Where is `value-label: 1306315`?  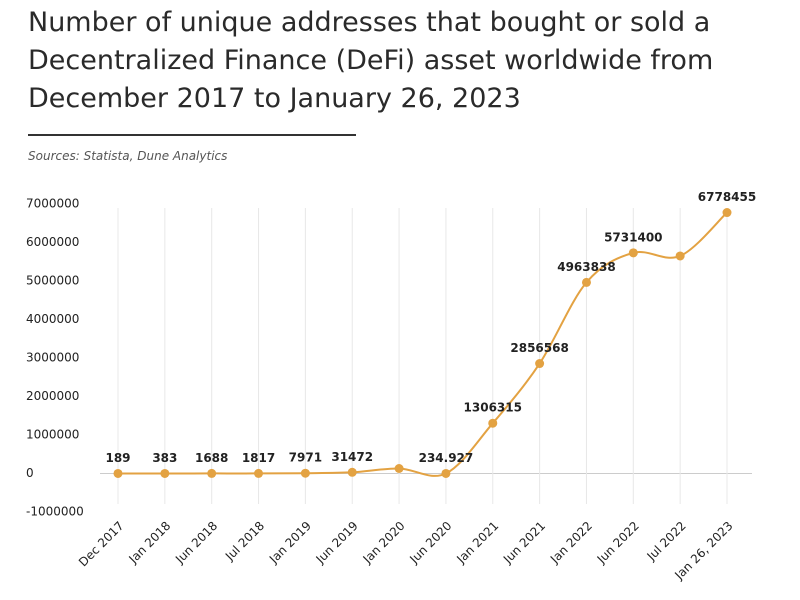 value-label: 1306315 is located at coordinates (493, 408).